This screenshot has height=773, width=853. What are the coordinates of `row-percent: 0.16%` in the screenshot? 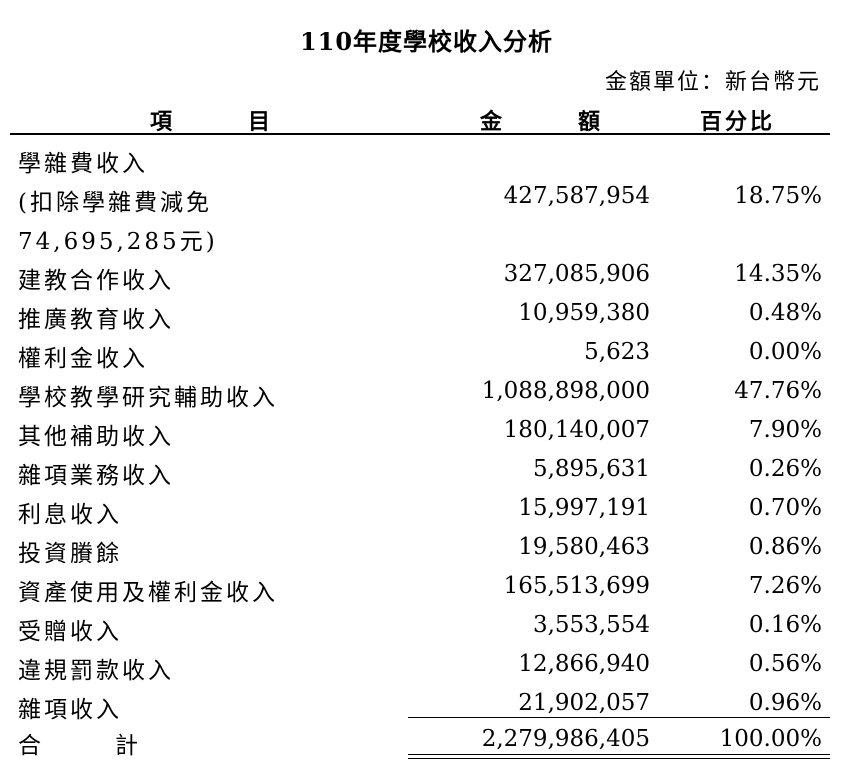 It's located at (785, 625).